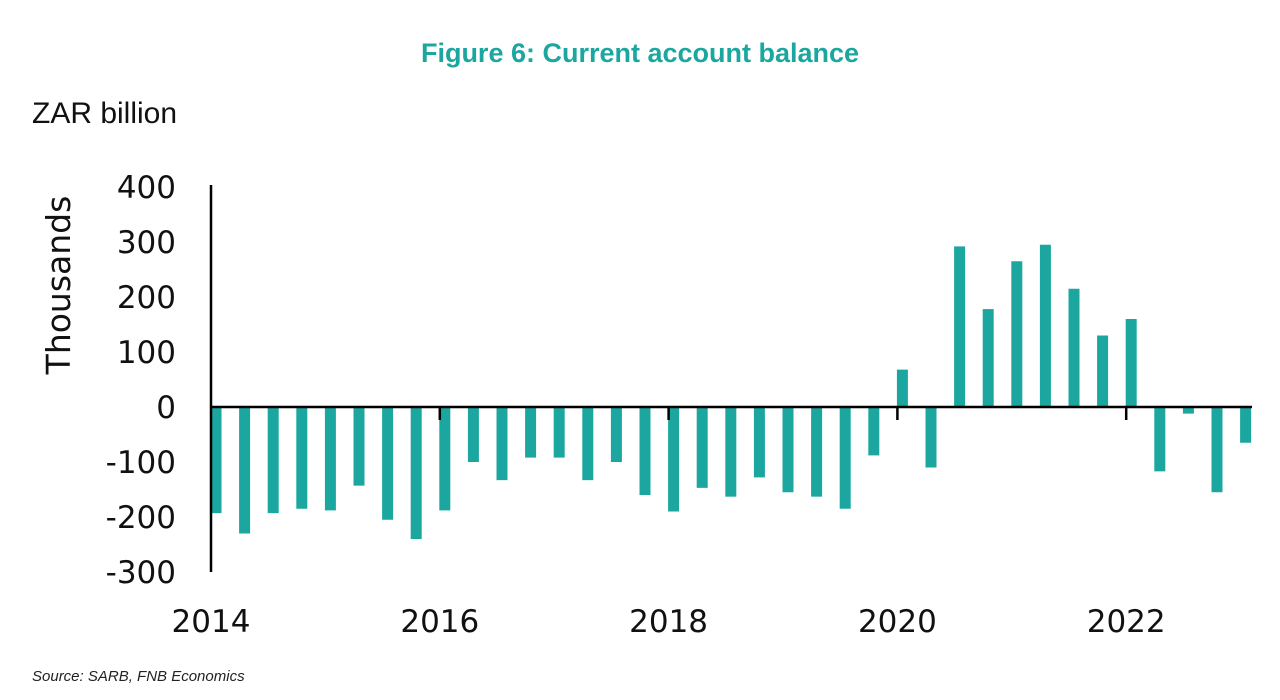  Describe the element at coordinates (416, 473) in the screenshot. I see `bar-2015Q4` at that location.